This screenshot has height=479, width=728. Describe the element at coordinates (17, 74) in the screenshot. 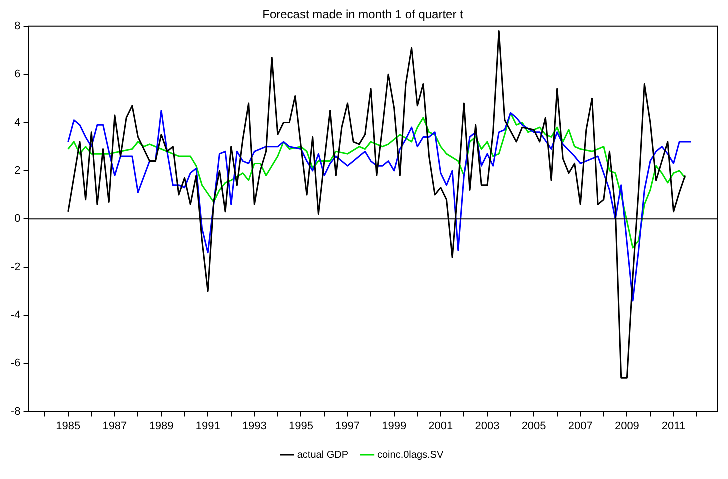

I see `y-tick-label: 6` at that location.